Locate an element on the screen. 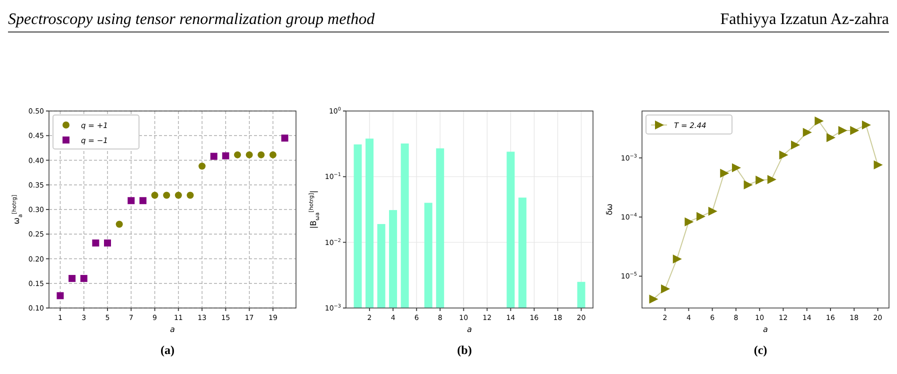 The image size is (897, 374). text: Fathiyya Izzatun Az-zahra is located at coordinates (804, 19).